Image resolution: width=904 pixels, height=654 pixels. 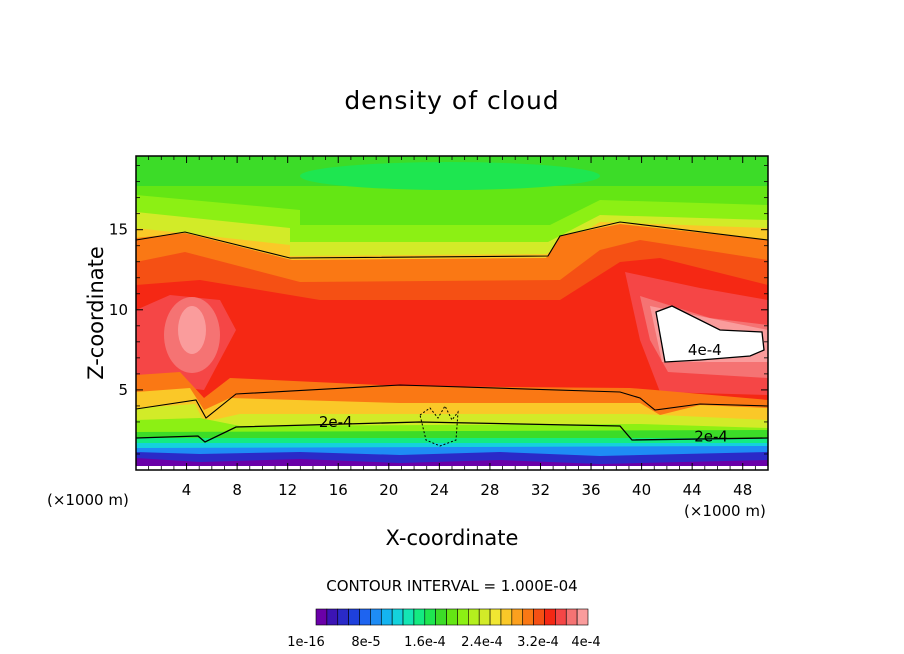 What do you see at coordinates (187, 490) in the screenshot?
I see `x-tick-label: 4` at bounding box center [187, 490].